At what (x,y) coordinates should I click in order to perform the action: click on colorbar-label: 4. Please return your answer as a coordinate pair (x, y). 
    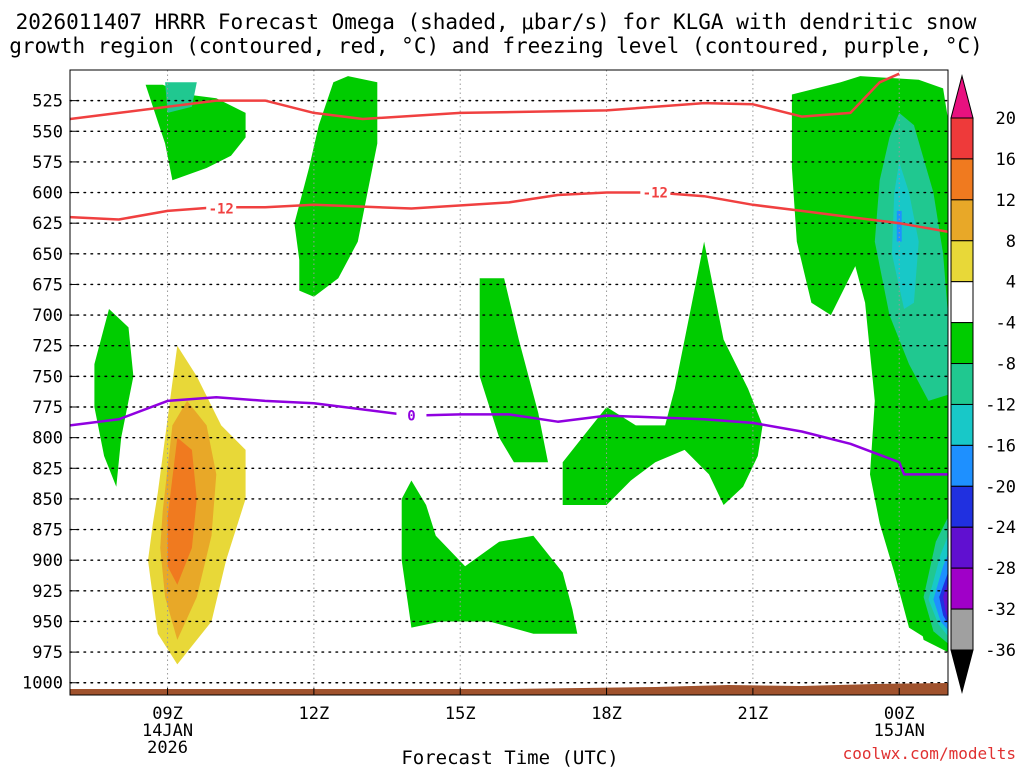
    Looking at the image, I should click on (1011, 283).